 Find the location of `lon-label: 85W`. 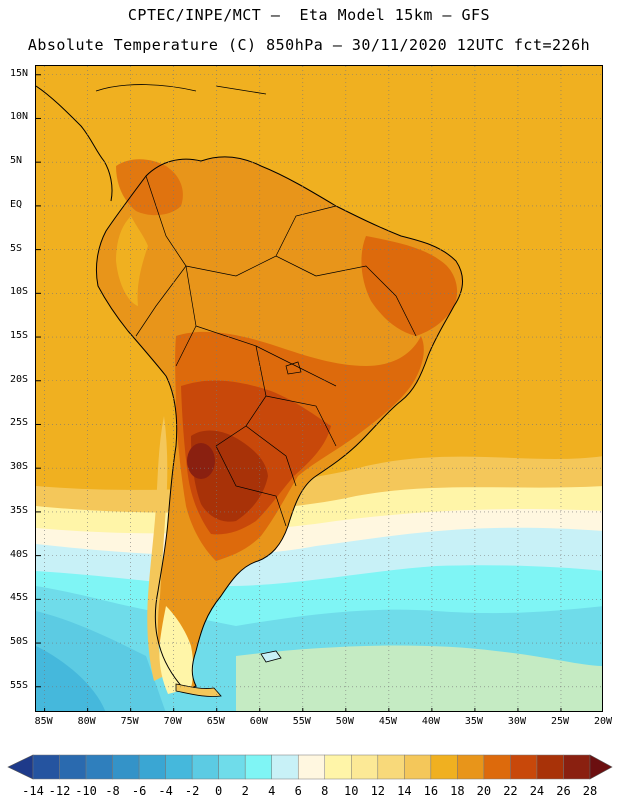

lon-label: 85W is located at coordinates (43, 721).